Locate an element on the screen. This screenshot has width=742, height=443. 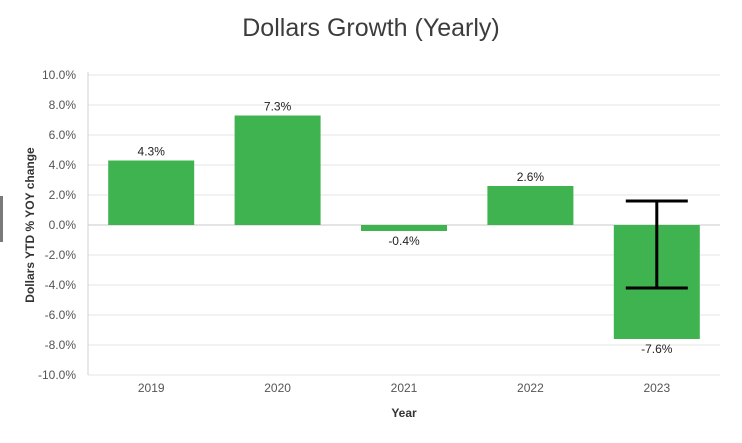
y-tick-label: 8.0% is located at coordinates (63, 105).